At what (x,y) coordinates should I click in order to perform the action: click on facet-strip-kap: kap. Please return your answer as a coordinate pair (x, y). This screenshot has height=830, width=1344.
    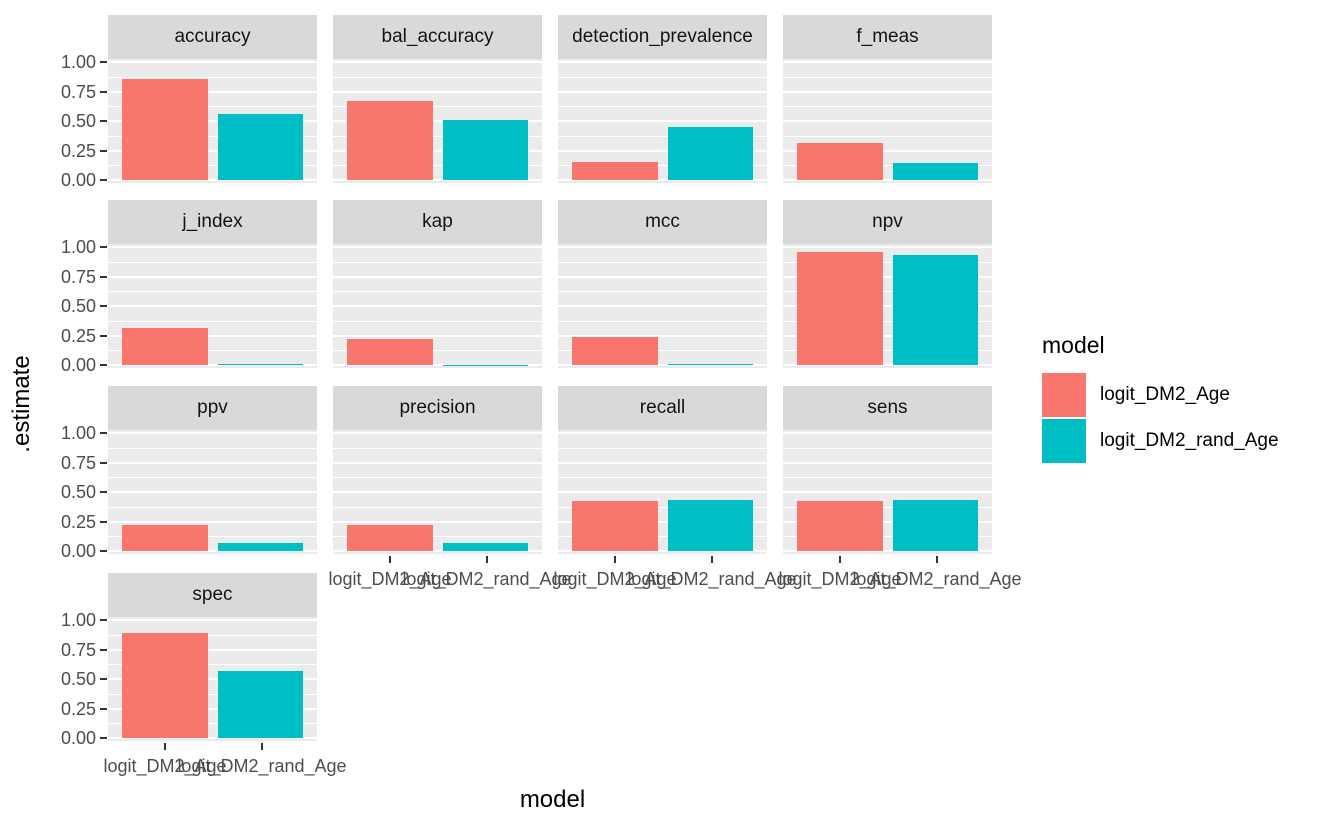
    Looking at the image, I should click on (437, 222).